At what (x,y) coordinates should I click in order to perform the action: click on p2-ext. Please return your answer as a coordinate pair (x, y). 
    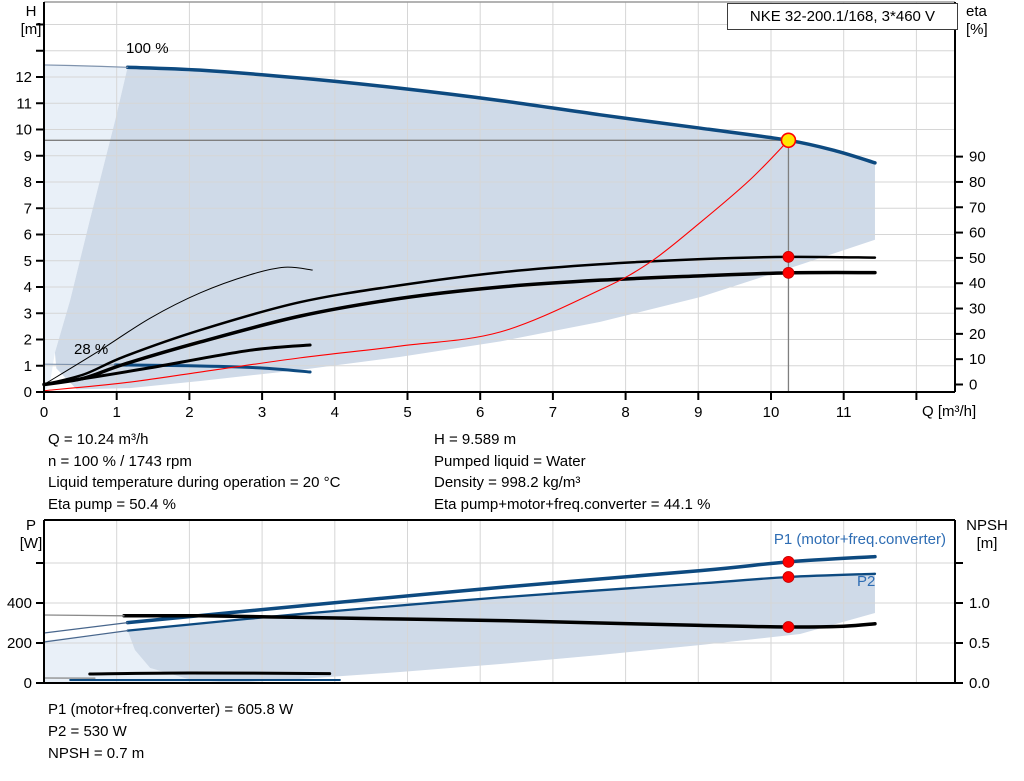
    Looking at the image, I should click on (86, 636).